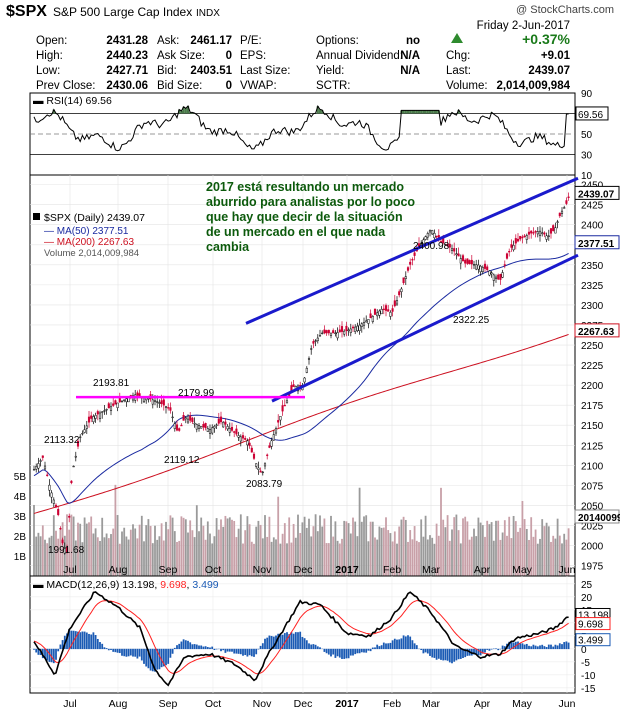 The width and height of the screenshot is (620, 712). I want to click on quote-value: 2,014,009,984, so click(533, 86).